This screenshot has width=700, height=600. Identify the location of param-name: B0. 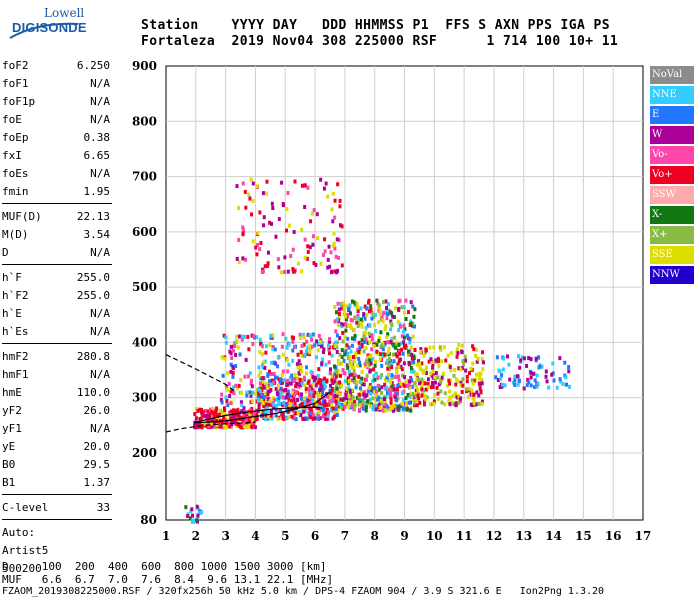
(9, 464).